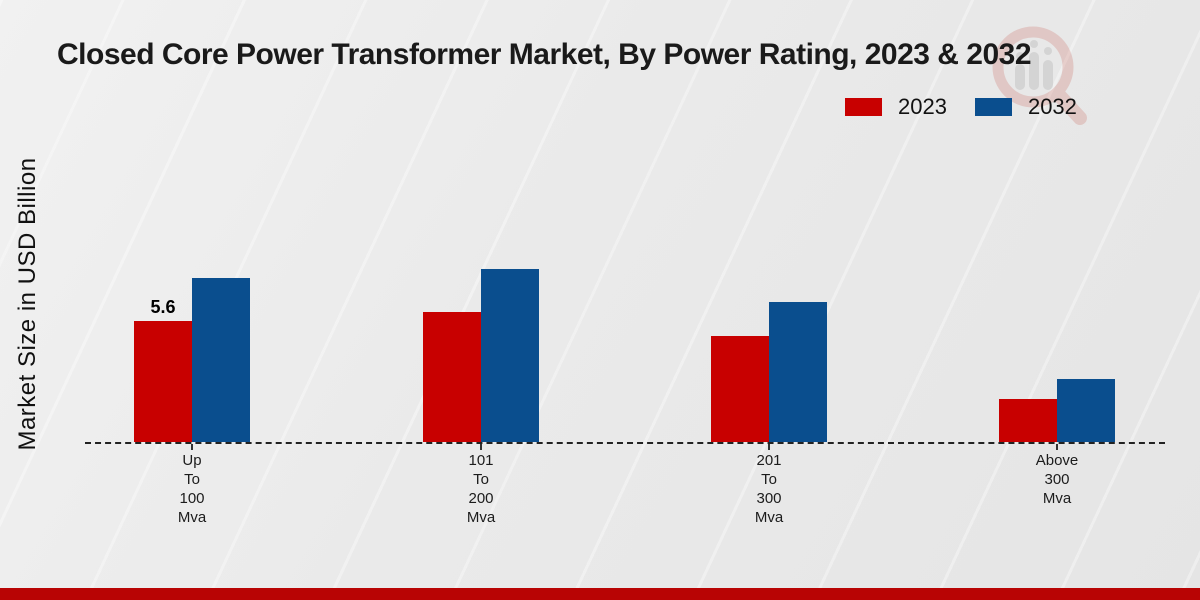 This screenshot has height=600, width=1200. I want to click on category-label-1: 101 To 200 Mva, so click(481, 489).